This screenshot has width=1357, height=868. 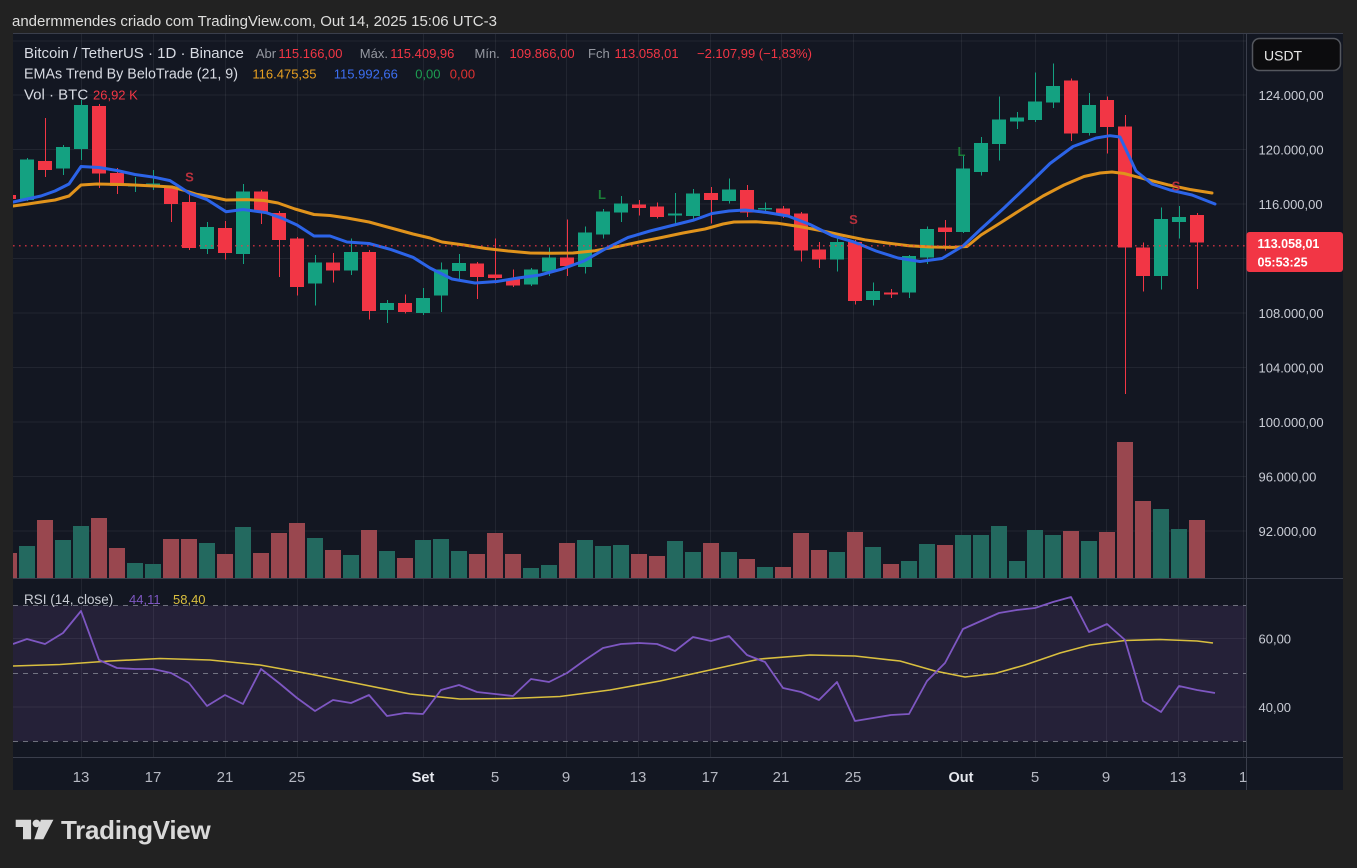 I want to click on svg-text: Set, so click(x=423, y=778).